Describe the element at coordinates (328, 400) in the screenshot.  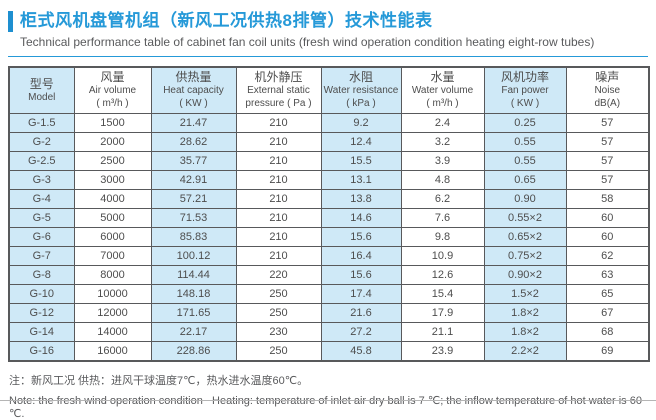
I see `page-bottom-rule` at that location.